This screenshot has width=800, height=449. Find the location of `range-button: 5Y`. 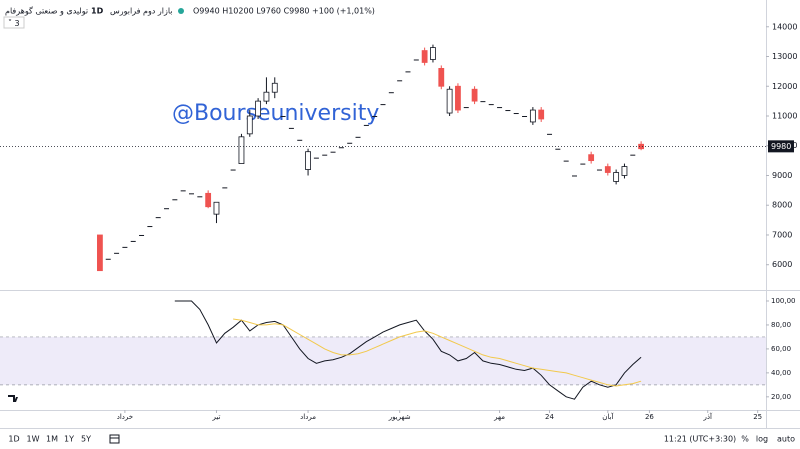

range-button: 5Y is located at coordinates (86, 439).